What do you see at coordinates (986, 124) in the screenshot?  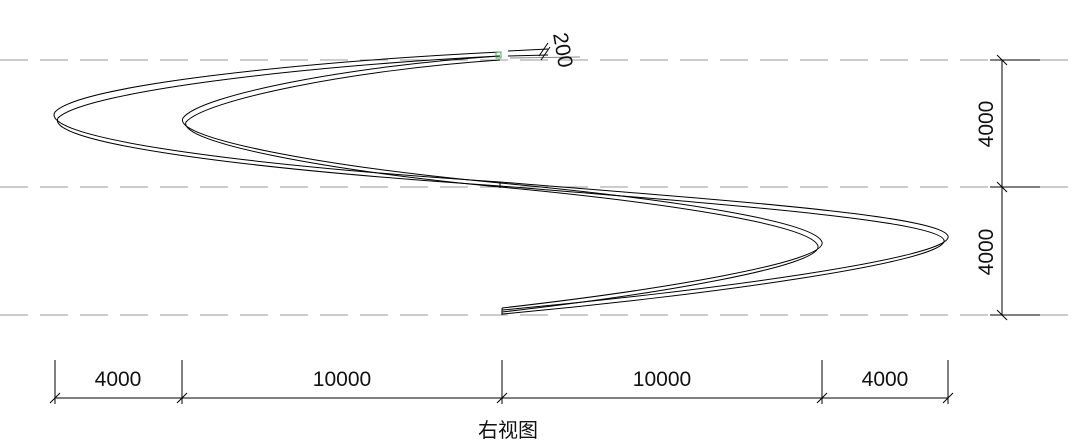 I see `vertical-dim-label-upper: 4000` at bounding box center [986, 124].